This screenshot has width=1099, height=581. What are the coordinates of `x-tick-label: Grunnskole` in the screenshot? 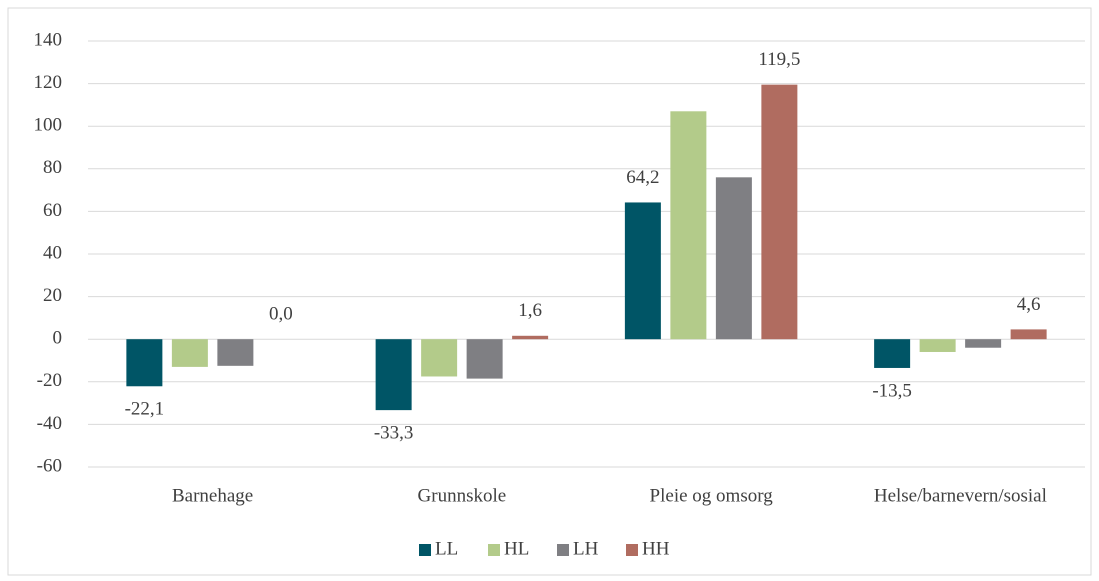 It's located at (462, 495).